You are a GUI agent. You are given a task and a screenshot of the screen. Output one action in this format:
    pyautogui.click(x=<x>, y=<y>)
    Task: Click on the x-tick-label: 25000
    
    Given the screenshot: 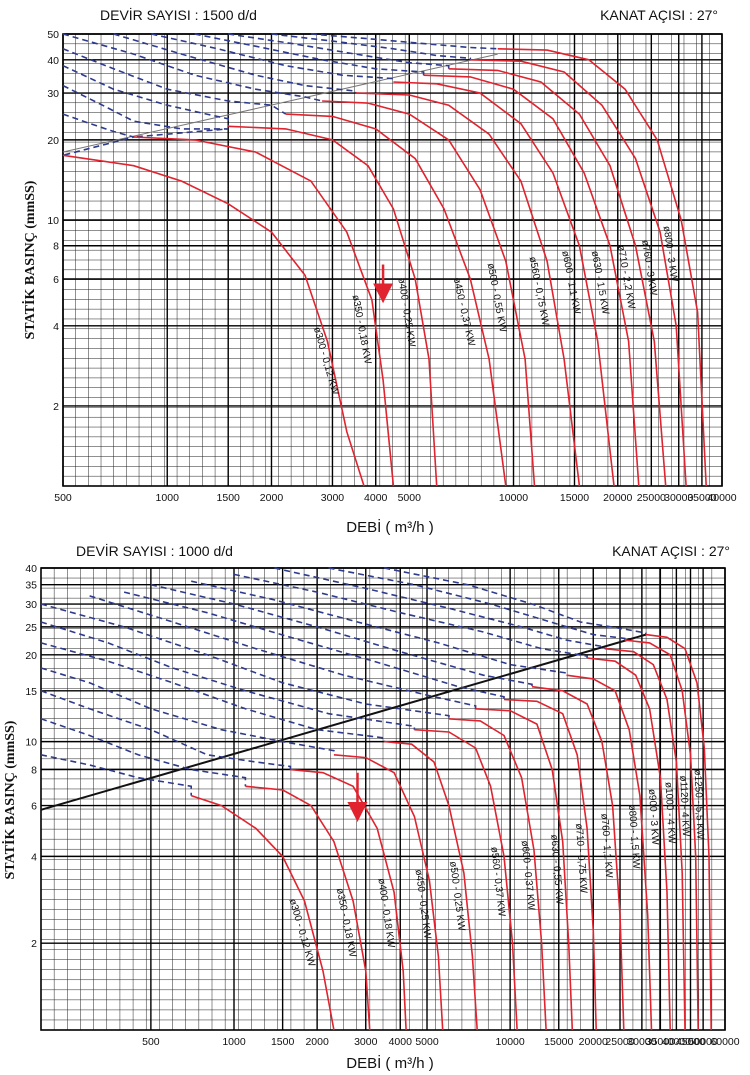 What is the action you would take?
    pyautogui.click(x=651, y=498)
    